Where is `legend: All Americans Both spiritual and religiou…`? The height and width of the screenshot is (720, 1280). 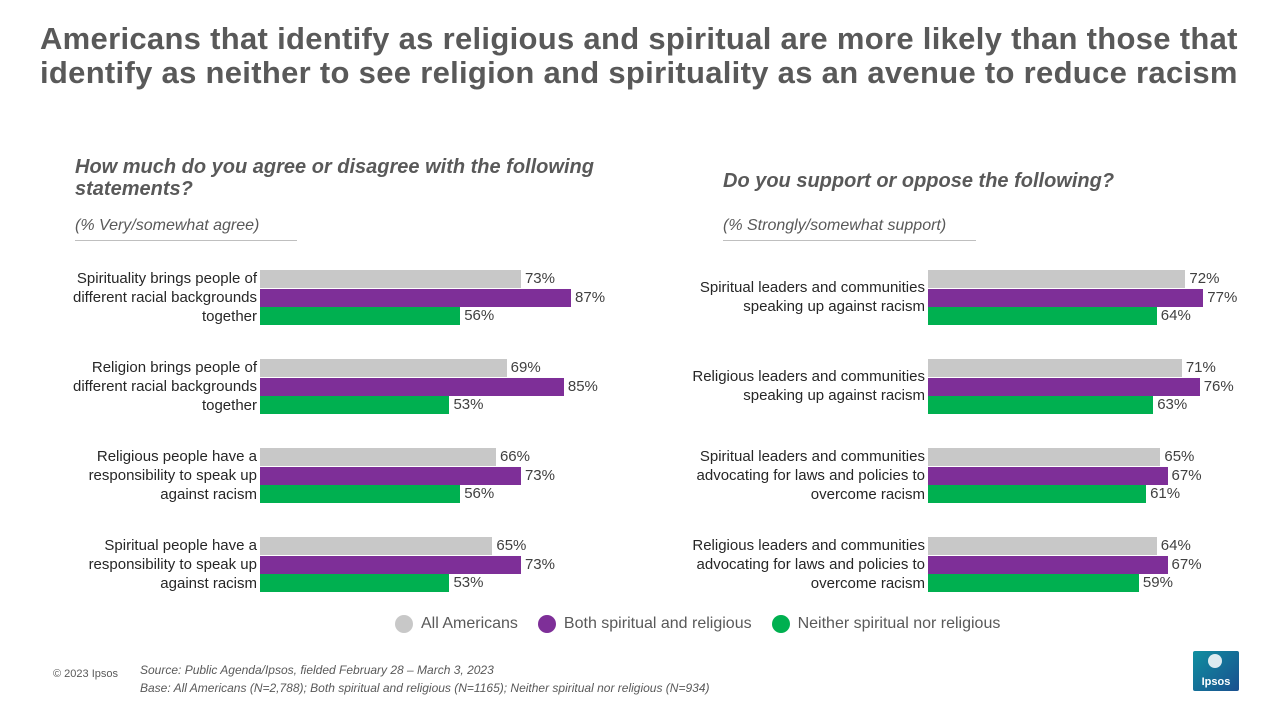
legend: All Americans Both spiritual and religiou… is located at coordinates (697, 624).